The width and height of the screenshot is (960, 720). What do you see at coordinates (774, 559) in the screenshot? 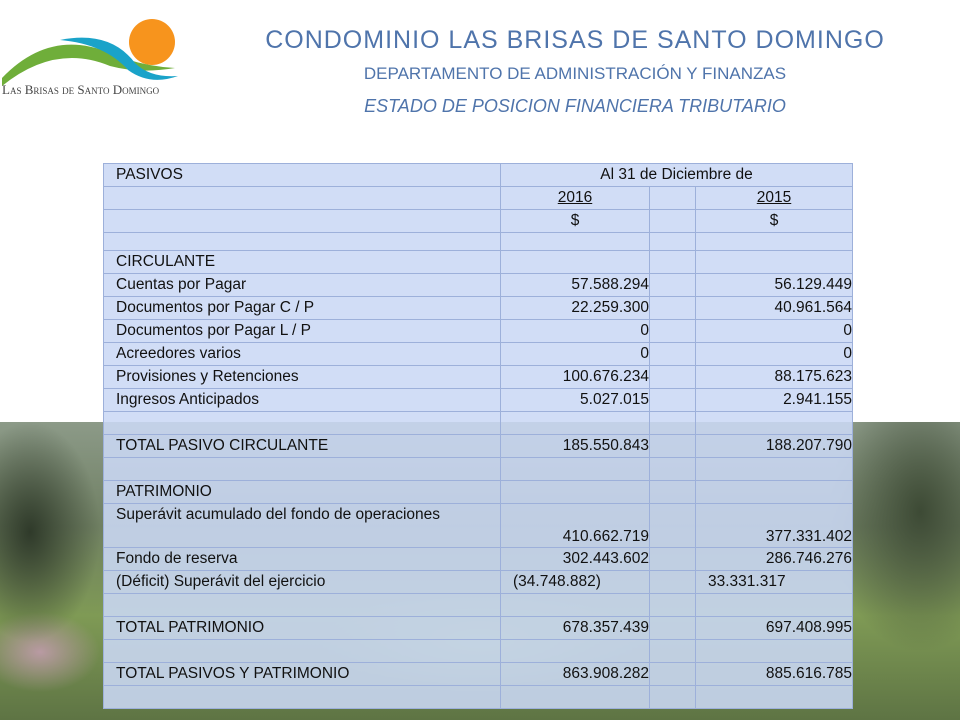
I see `cell: 286.746.276` at bounding box center [774, 559].